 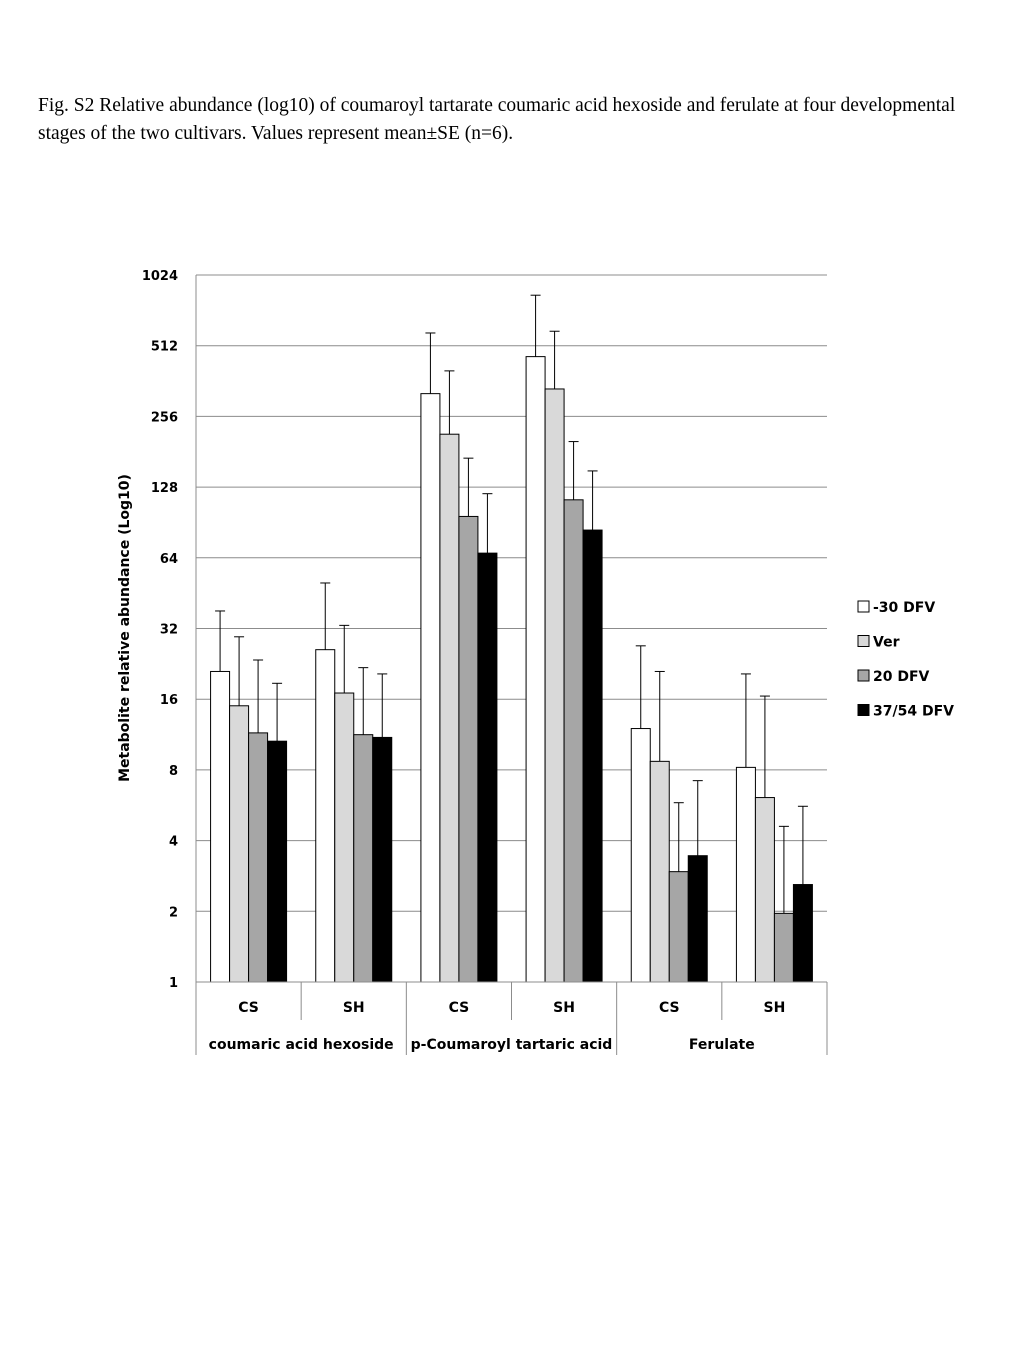 I want to click on y-tick-label: 32, so click(x=169, y=630).